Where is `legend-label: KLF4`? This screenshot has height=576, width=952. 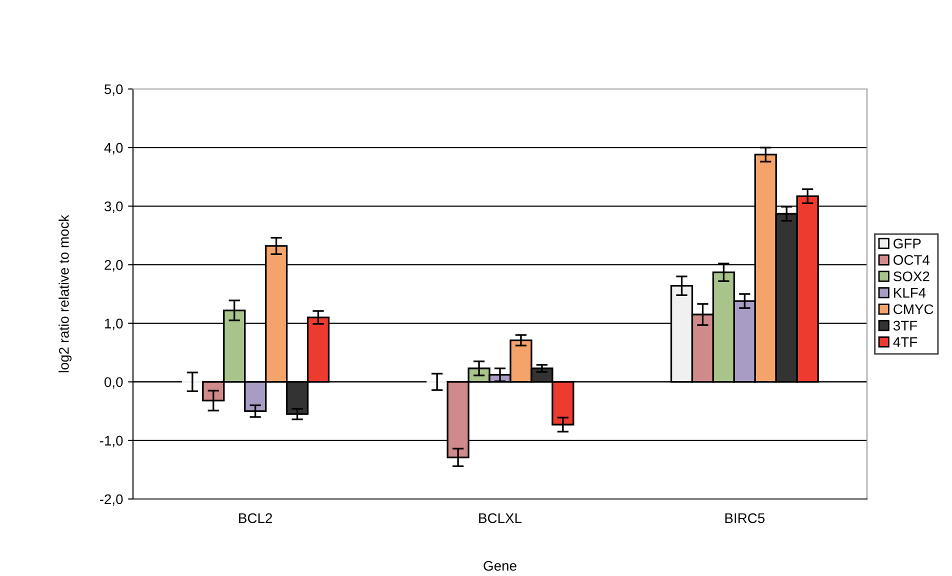
legend-label: KLF4 is located at coordinates (910, 293).